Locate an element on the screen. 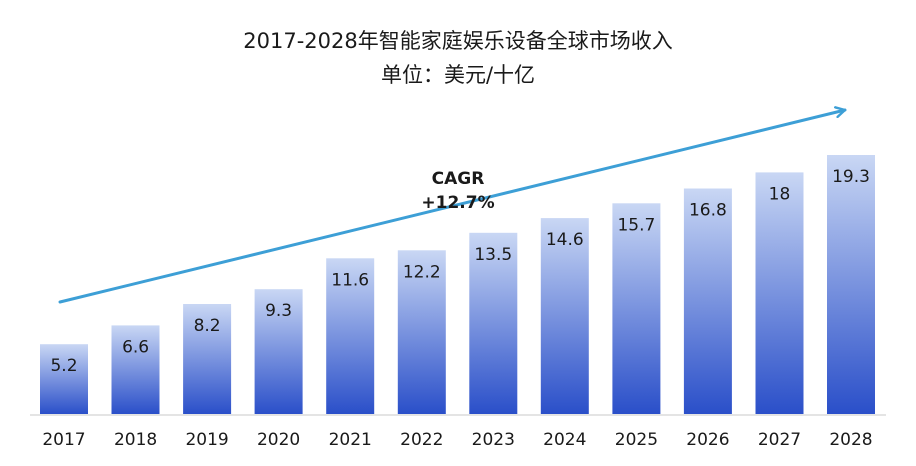 The image size is (916, 466). chart-subtitle: 单位：美元/十亿 is located at coordinates (458, 75).